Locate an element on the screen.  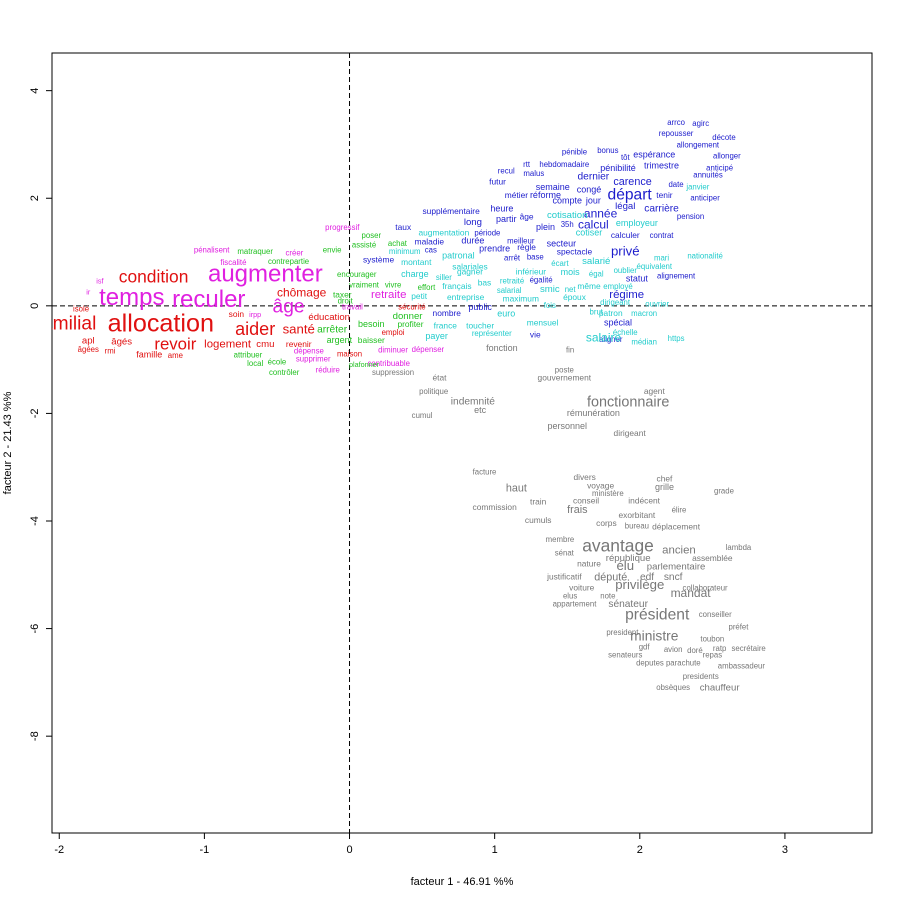
word-point: indécent is located at coordinates (644, 500).